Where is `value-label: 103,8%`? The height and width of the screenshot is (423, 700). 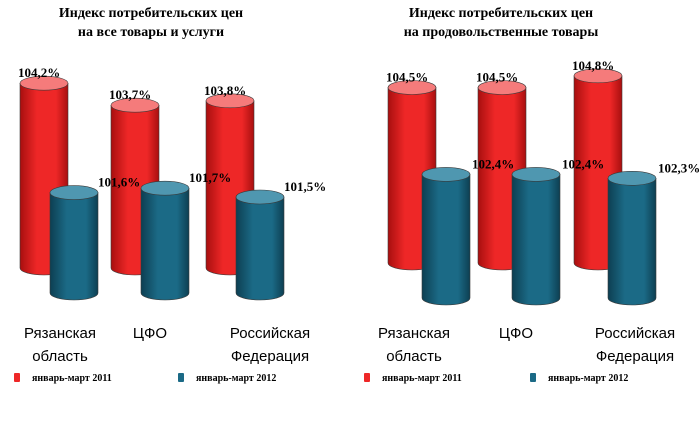
value-label: 103,8% is located at coordinates (225, 90).